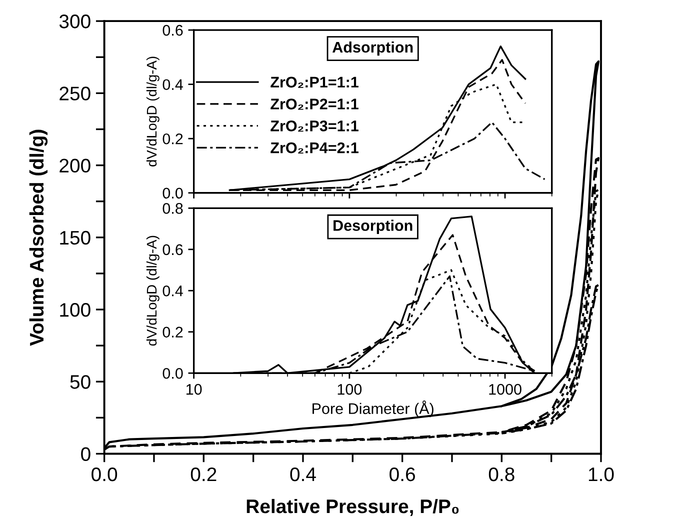 Image resolution: width=673 pixels, height=527 pixels. I want to click on legend-label: ZrO₂:P4=2:1, so click(314, 148).